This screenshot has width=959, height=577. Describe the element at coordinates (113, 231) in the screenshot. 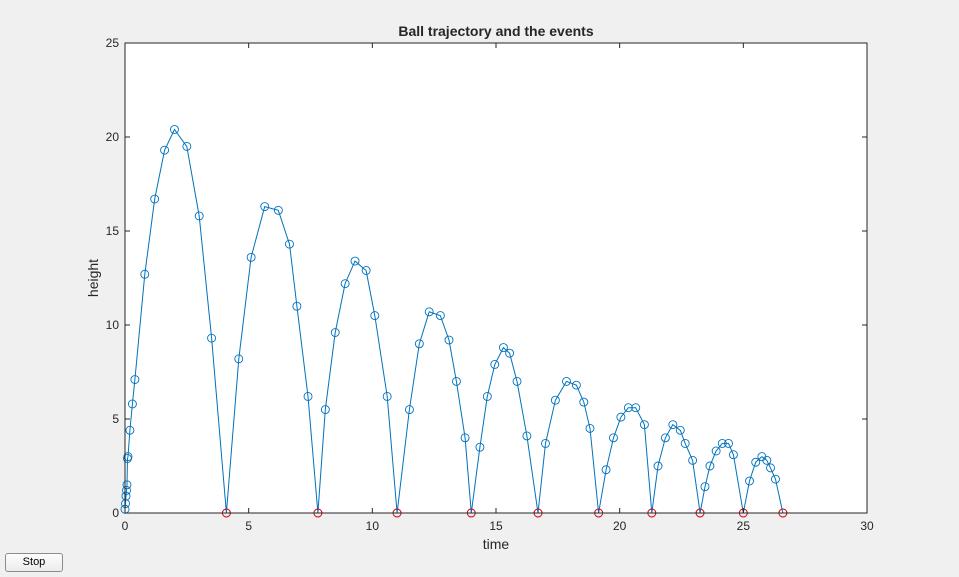

I see `y-tick-label: 15` at that location.